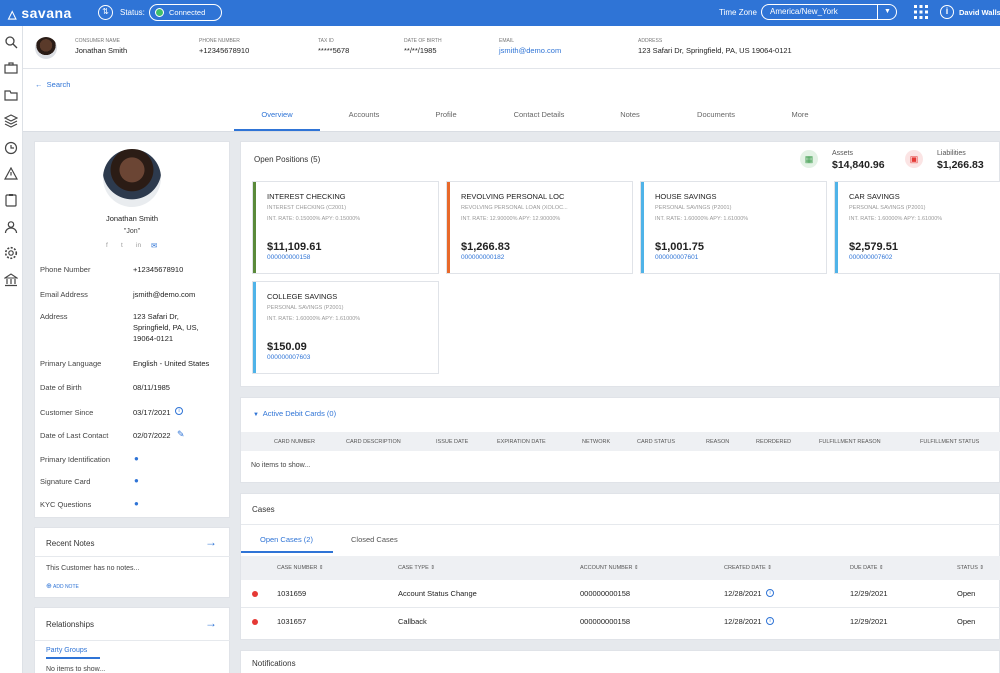 This screenshot has height=673, width=1000. What do you see at coordinates (539, 114) in the screenshot?
I see `tab-contact-details: Contact Details` at bounding box center [539, 114].